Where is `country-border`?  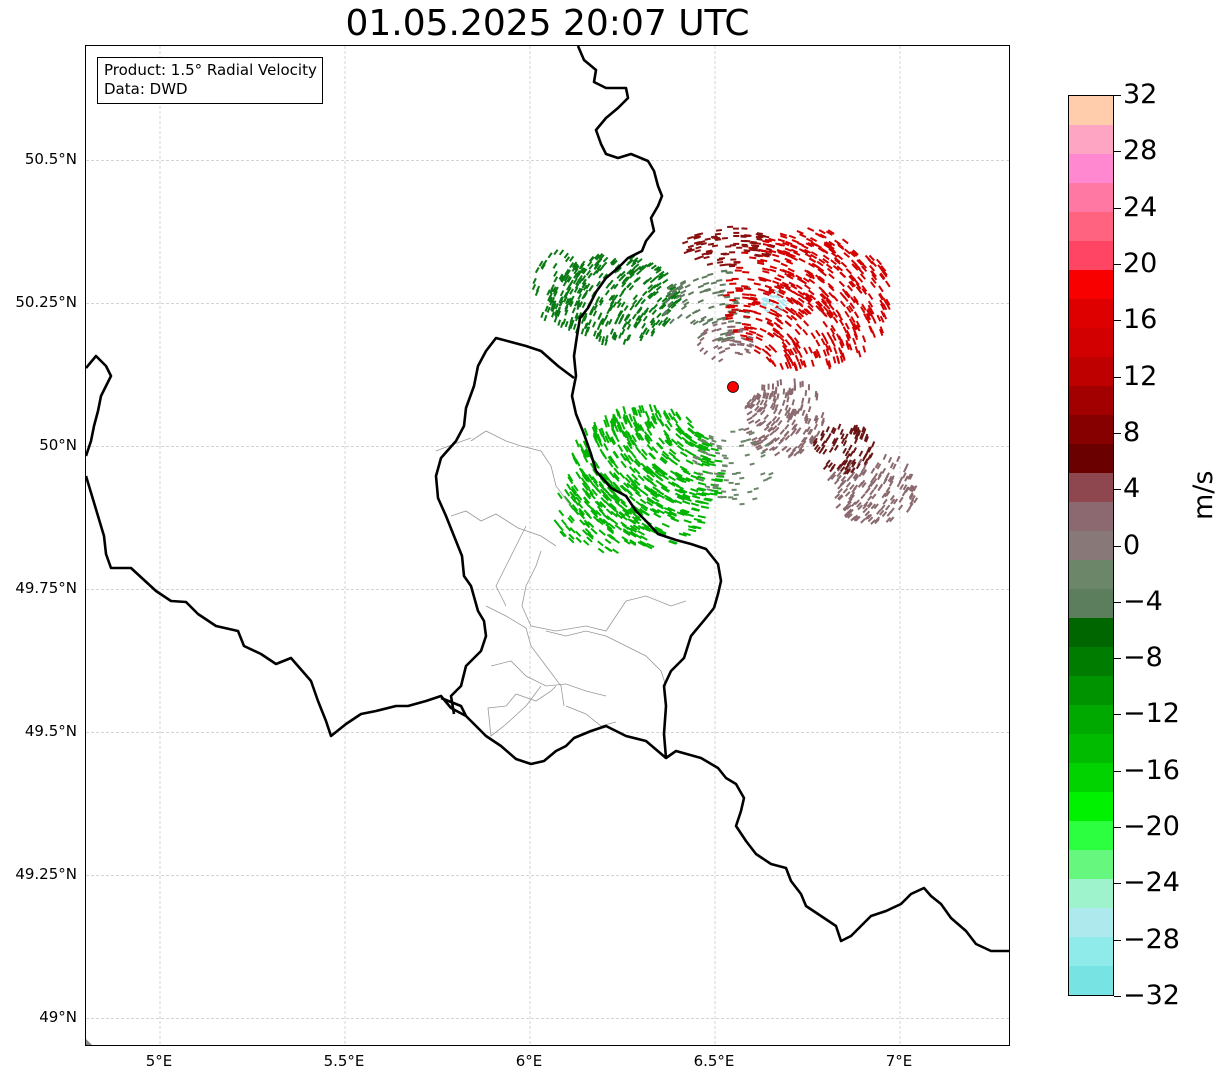
country-border is located at coordinates (376, 620).